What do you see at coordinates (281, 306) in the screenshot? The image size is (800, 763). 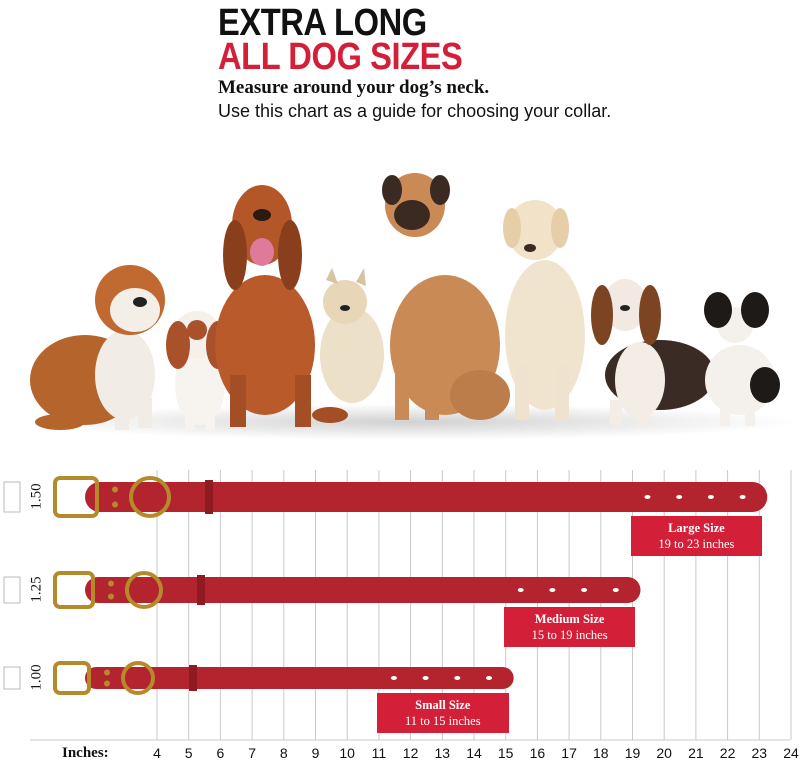 I see `dog-bloodhound` at bounding box center [281, 306].